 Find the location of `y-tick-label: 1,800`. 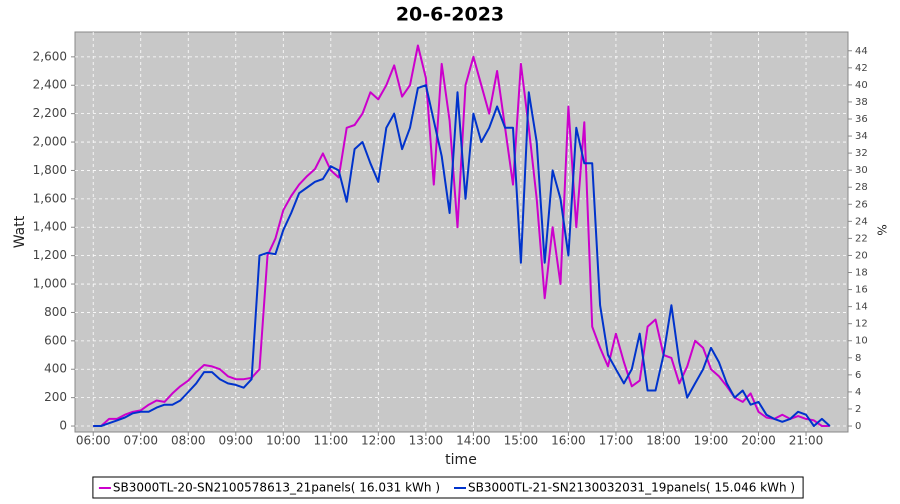

y-tick-label: 1,800 is located at coordinates (50, 170).